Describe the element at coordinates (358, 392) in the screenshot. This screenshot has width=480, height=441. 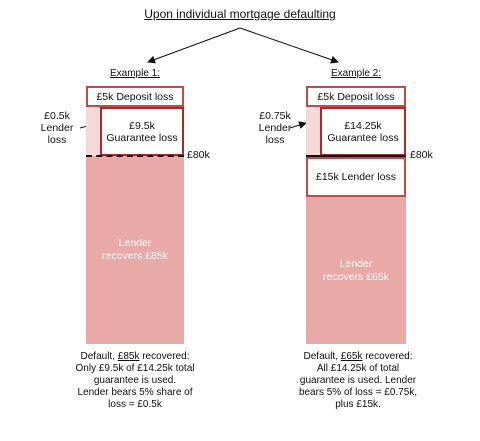
I see `caption-line4: bears 5% of loss = £0.75k,` at that location.